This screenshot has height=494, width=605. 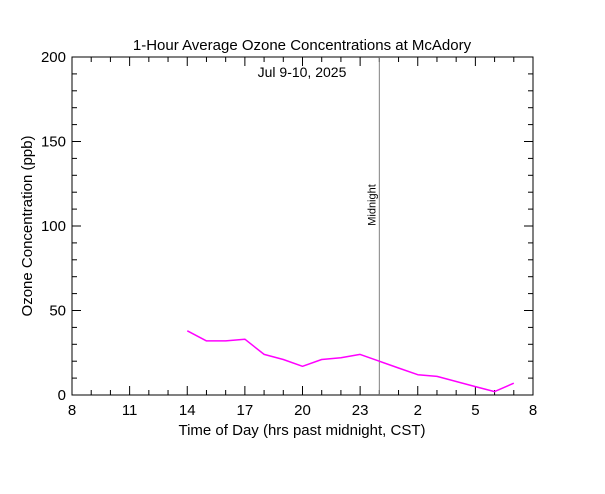 I want to click on x-tick-label: 2, so click(x=418, y=410).